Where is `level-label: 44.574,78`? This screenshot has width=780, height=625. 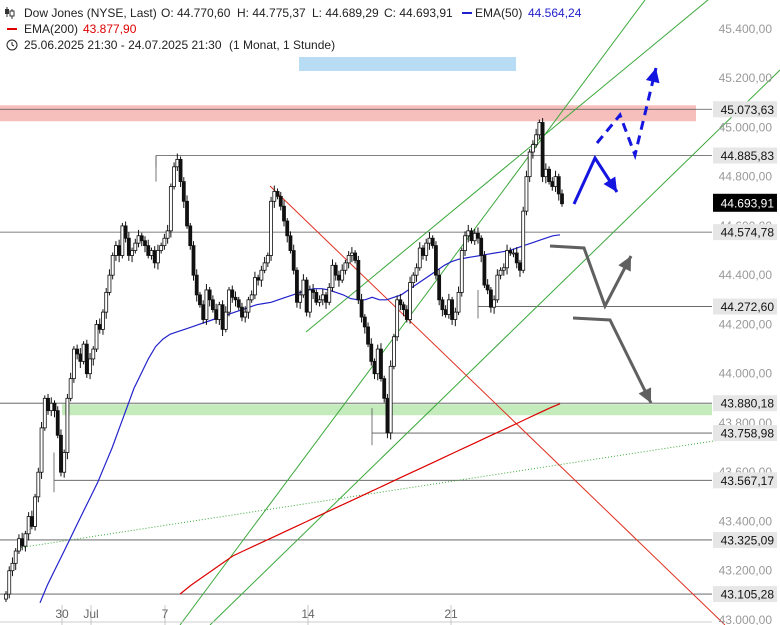
level-label: 44.574,78 is located at coordinates (748, 233).